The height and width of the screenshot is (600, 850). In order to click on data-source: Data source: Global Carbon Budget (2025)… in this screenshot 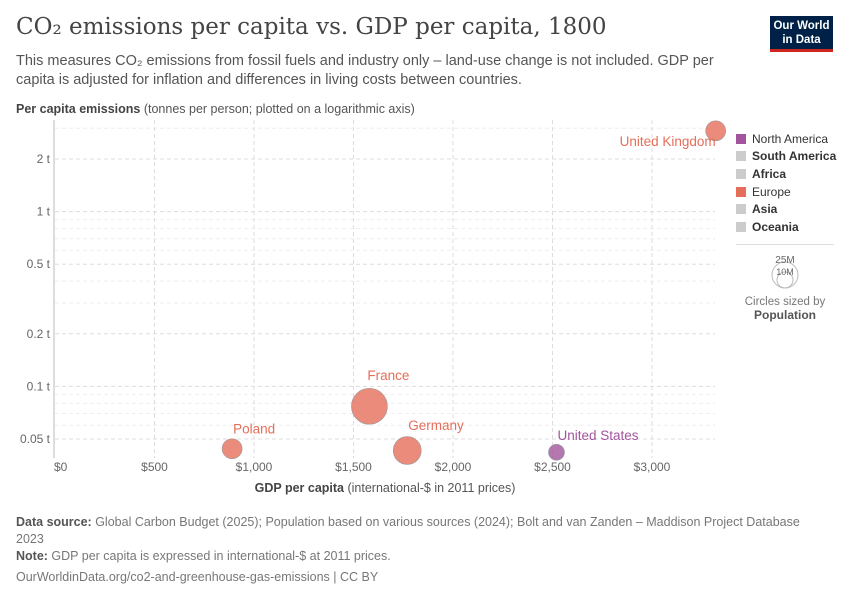, I will do `click(416, 531)`.